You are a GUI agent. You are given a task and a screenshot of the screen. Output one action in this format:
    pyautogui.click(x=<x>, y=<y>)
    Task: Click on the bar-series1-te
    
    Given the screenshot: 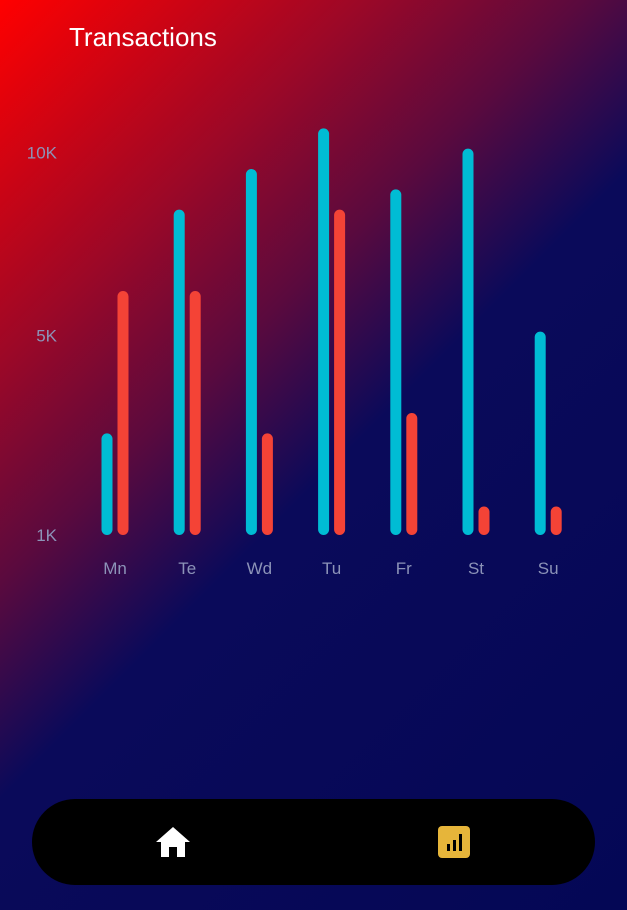 What is the action you would take?
    pyautogui.click(x=179, y=372)
    